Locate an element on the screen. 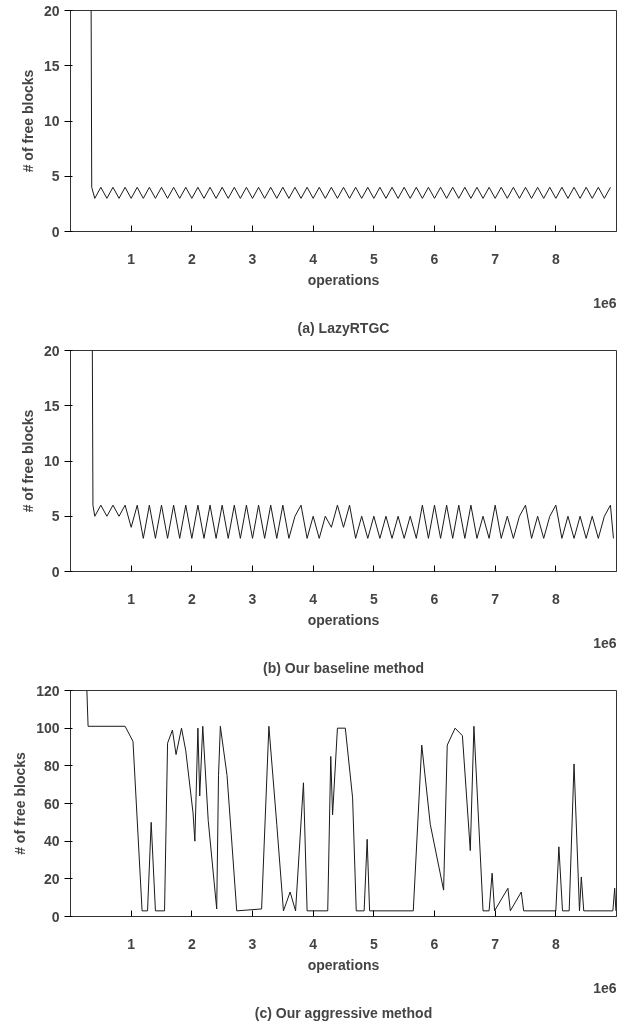 This screenshot has width=636, height=1025. y-tick-label: 100 is located at coordinates (48, 728).